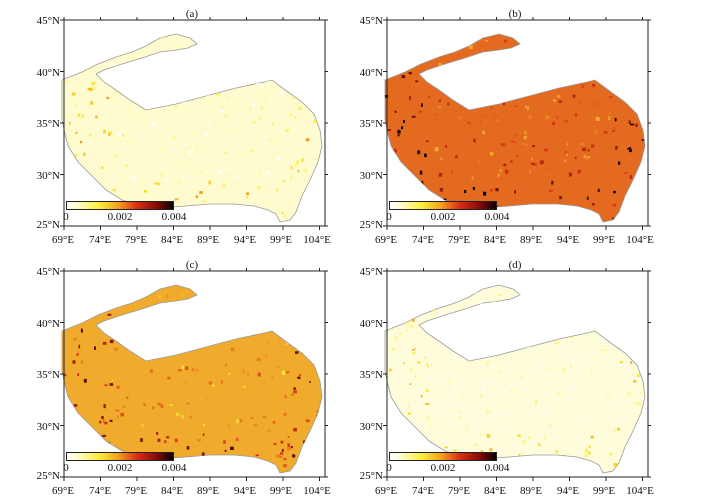  Describe the element at coordinates (245, 491) in the screenshot. I see `x-tick-c-94: 94°E` at that location.